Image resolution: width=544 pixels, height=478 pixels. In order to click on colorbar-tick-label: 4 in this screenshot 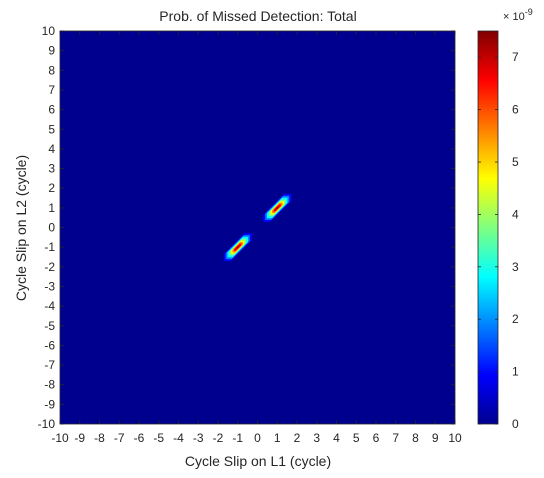, I will do `click(515, 214)`.